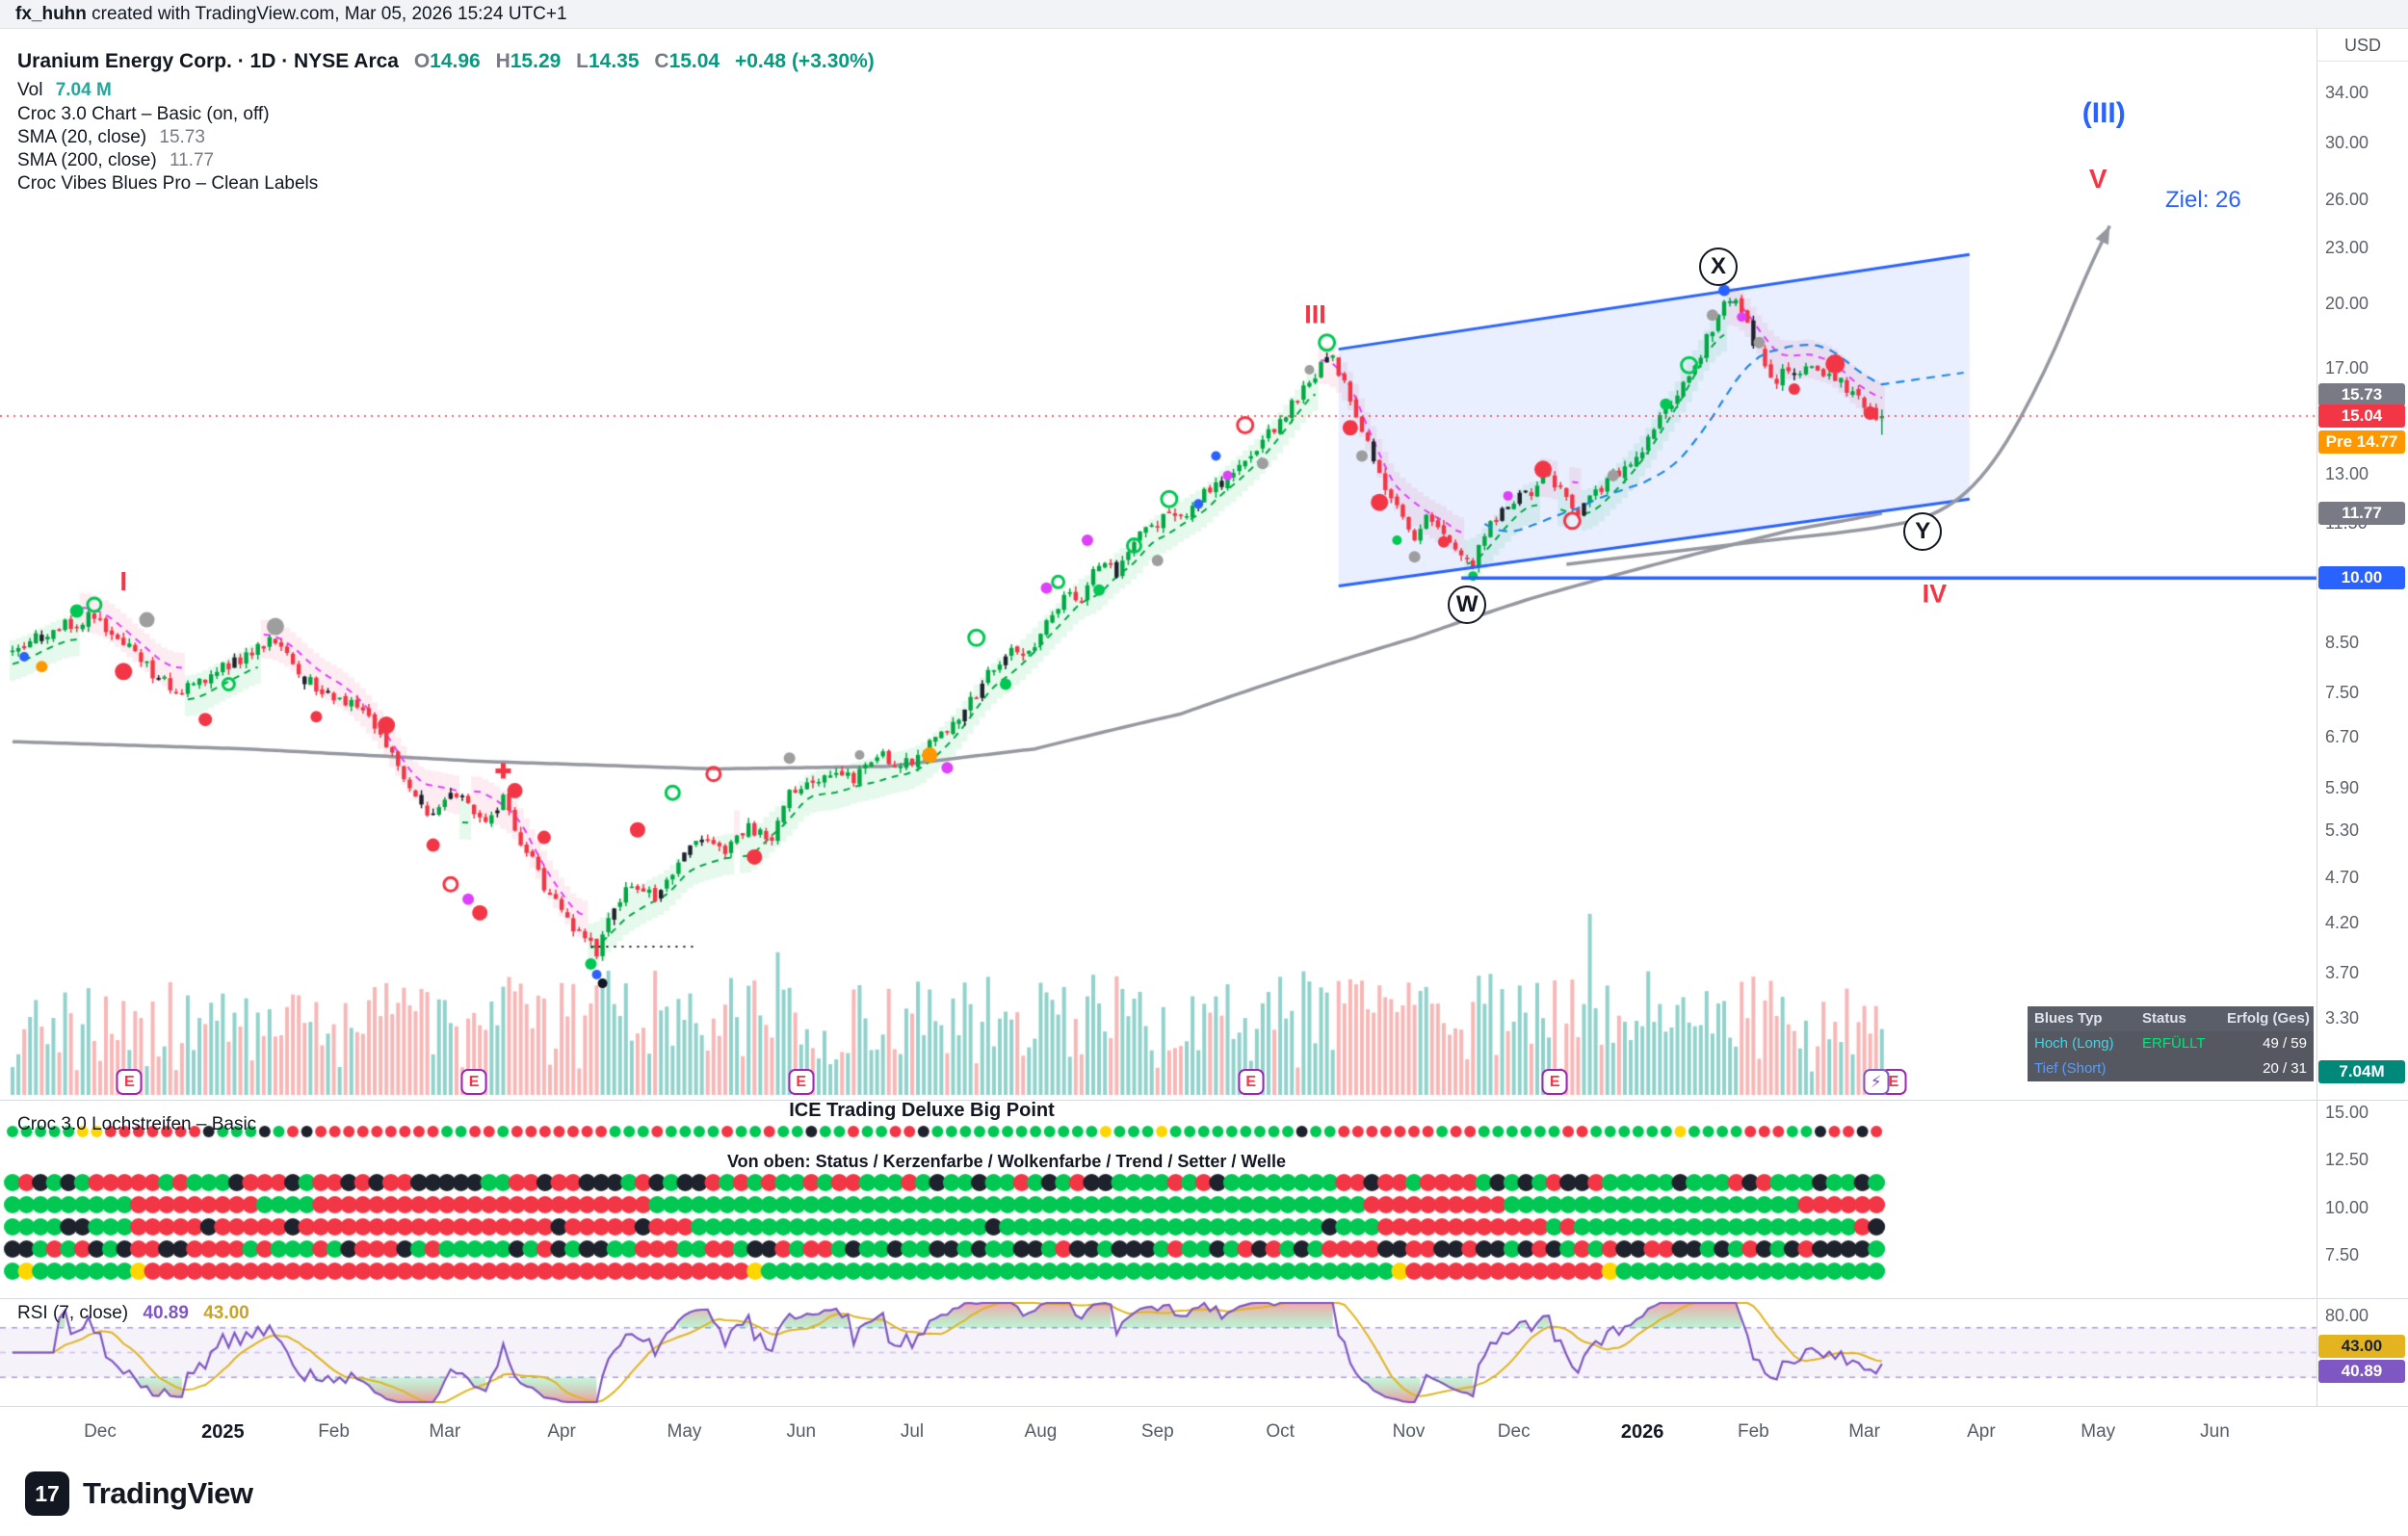 The width and height of the screenshot is (2408, 1536). What do you see at coordinates (123, 581) in the screenshot?
I see `wave-1-label: I` at bounding box center [123, 581].